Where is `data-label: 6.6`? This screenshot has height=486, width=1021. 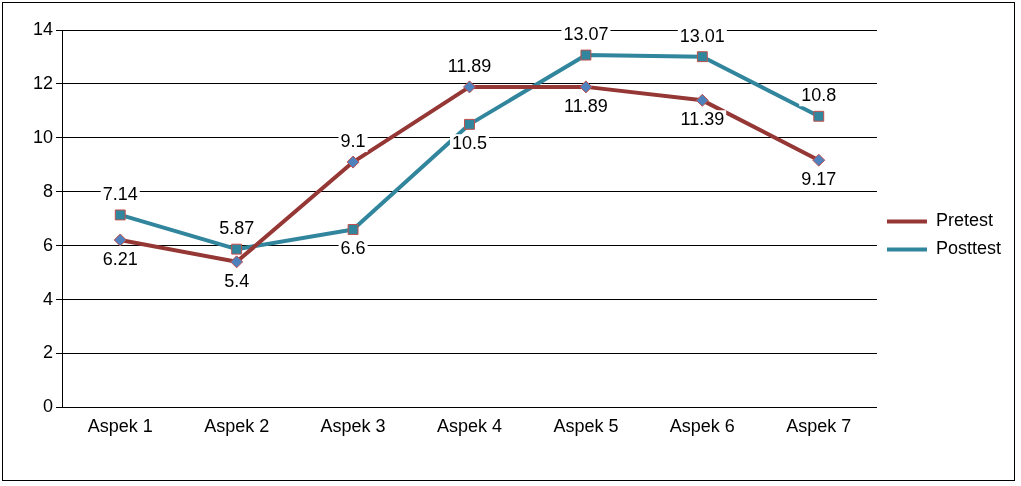 data-label: 6.6 is located at coordinates (353, 248).